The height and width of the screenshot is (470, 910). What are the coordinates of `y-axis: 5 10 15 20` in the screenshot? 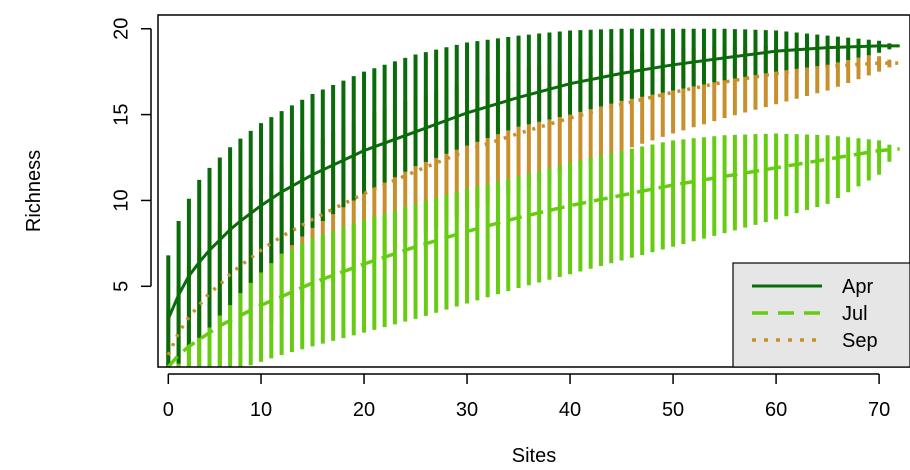 It's located at (131, 155).